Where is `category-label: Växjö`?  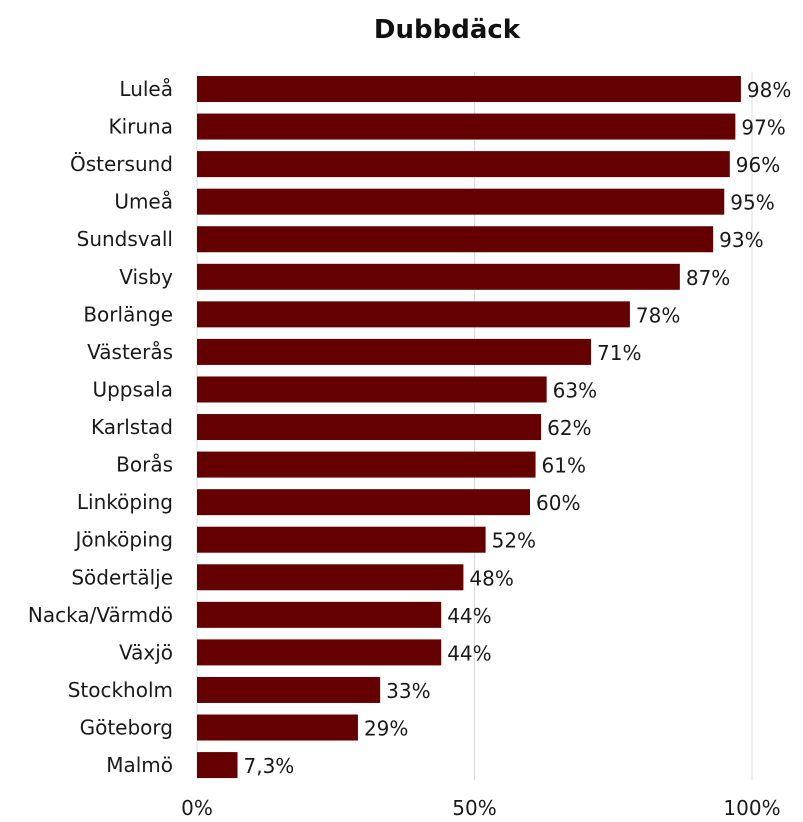
category-label: Växjö is located at coordinates (146, 652).